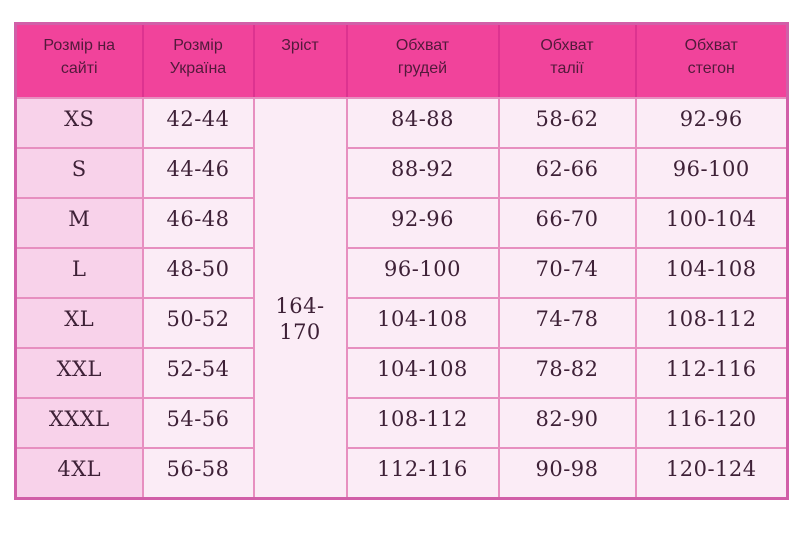  I want to click on table-row: 4XL 56-58 112-116 90-98 120-124, so click(401, 473).